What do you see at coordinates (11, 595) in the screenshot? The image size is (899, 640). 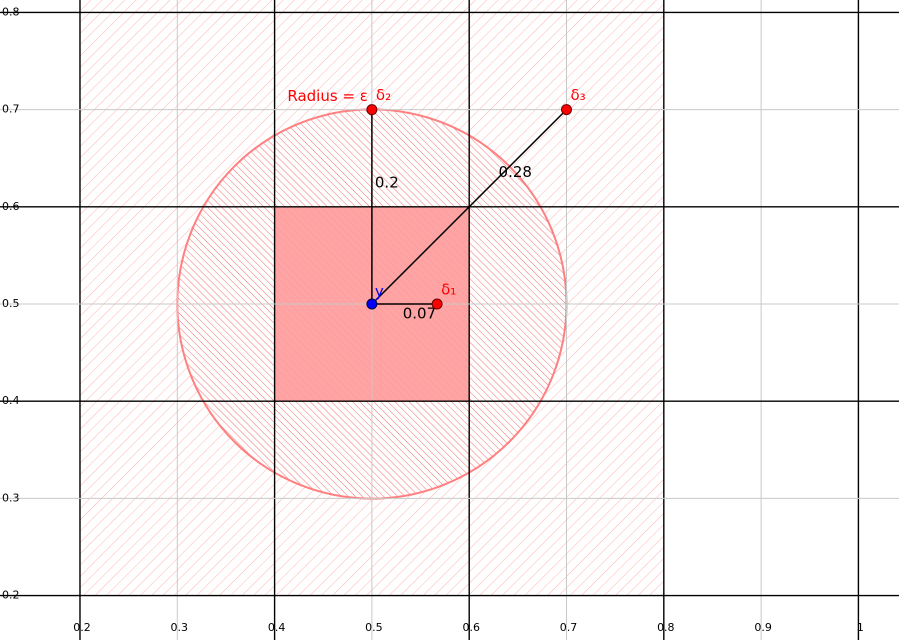 I see `y-tick-label: 0.2` at bounding box center [11, 595].